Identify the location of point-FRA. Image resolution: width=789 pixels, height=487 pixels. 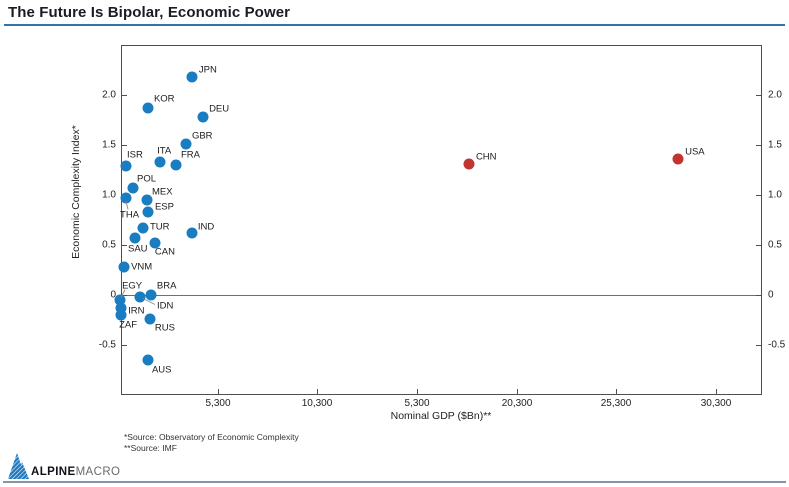
(176, 164).